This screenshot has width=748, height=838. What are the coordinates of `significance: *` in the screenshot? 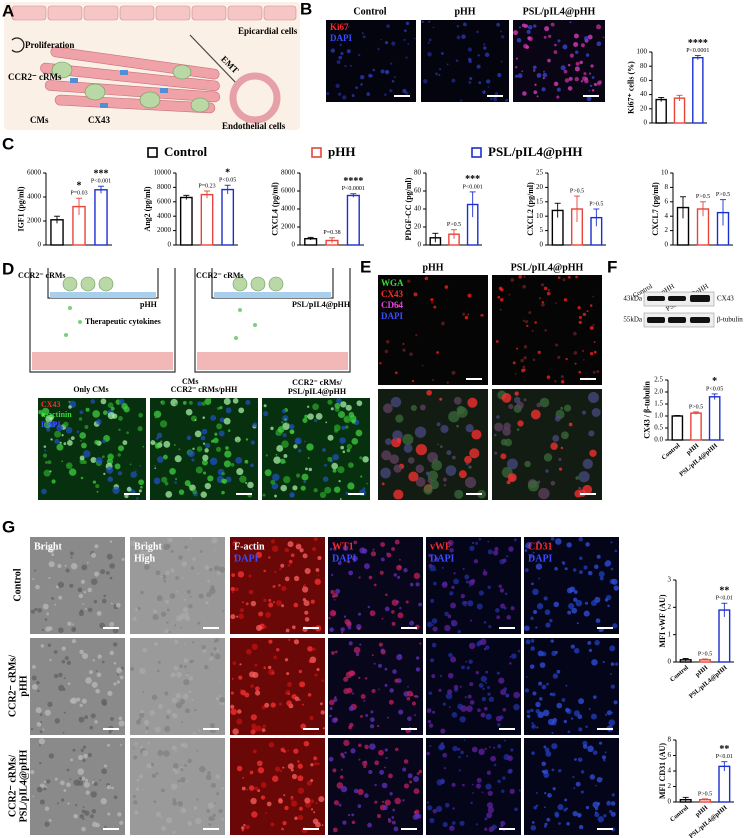 It's located at (79, 185).